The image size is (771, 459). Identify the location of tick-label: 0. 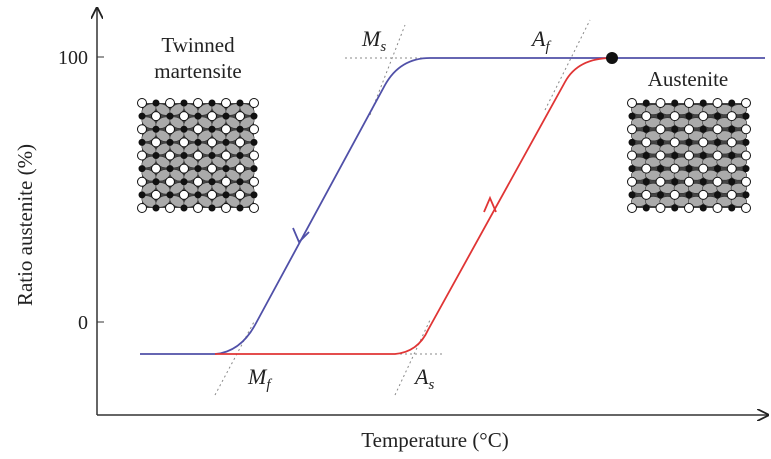
(83, 323).